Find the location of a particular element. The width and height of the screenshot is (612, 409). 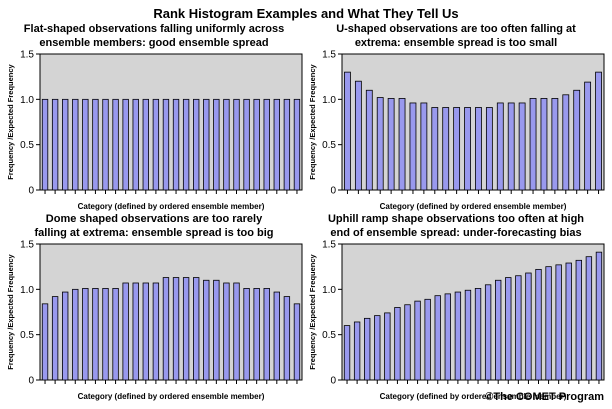

chart-title-line-1: Dome shaped observations are too rarely is located at coordinates (154, 219).